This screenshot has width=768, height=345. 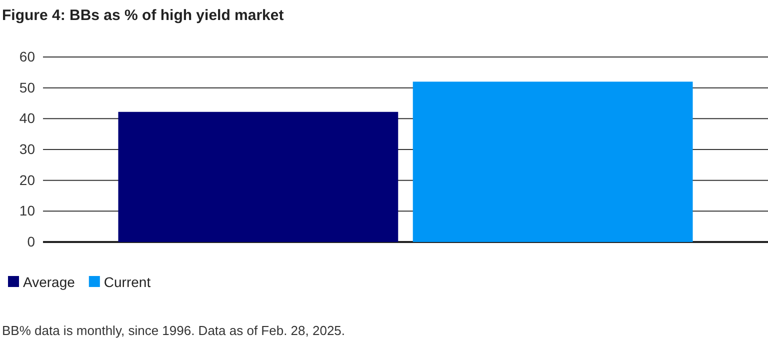 What do you see at coordinates (27, 56) in the screenshot?
I see `y-tick-label: 60` at bounding box center [27, 56].